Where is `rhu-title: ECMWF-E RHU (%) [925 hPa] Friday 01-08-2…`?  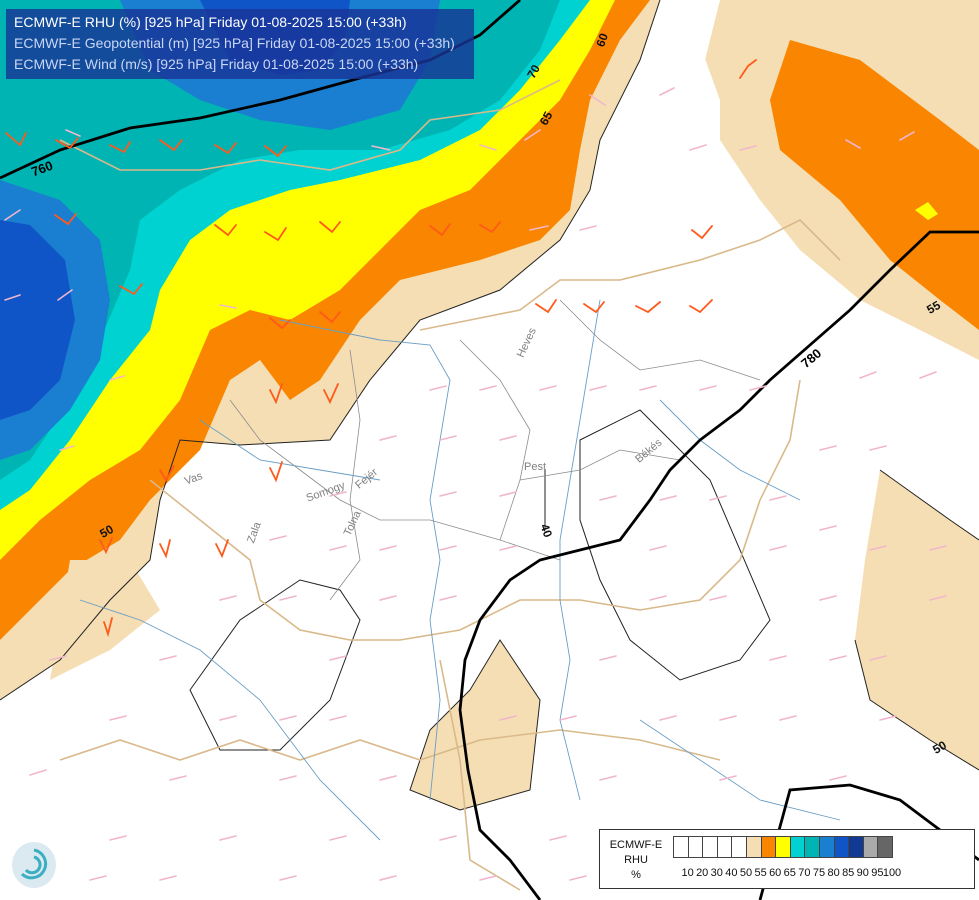
rhu-title: ECMWF-E RHU (%) [925 hPa] Friday 01-08-2… is located at coordinates (210, 22).